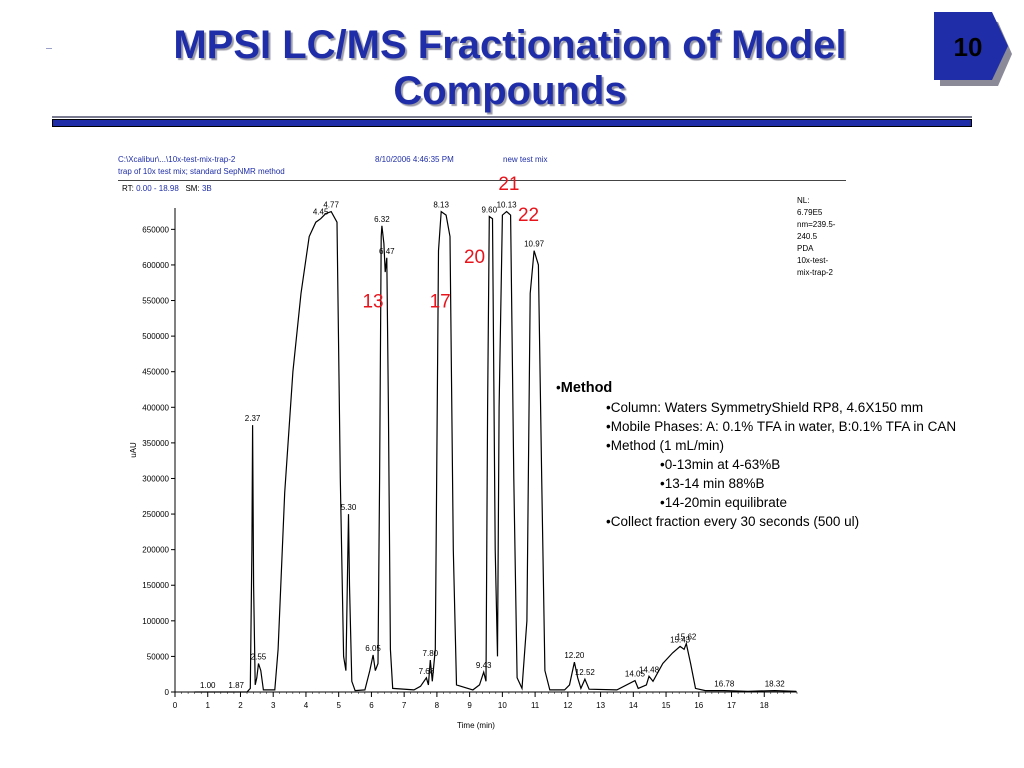 This screenshot has width=1024, height=768. What do you see at coordinates (338, 705) in the screenshot?
I see `x-tick-label: 5` at bounding box center [338, 705].